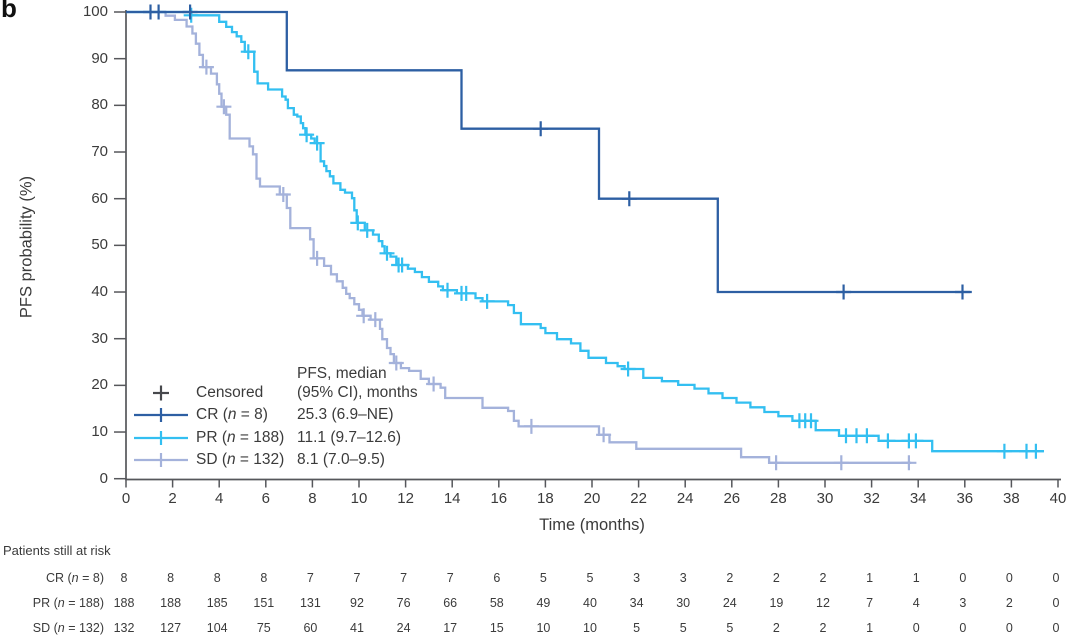 Image resolution: width=1080 pixels, height=640 pixels. Describe the element at coordinates (219, 498) in the screenshot. I see `x-tick-label: 4` at that location.